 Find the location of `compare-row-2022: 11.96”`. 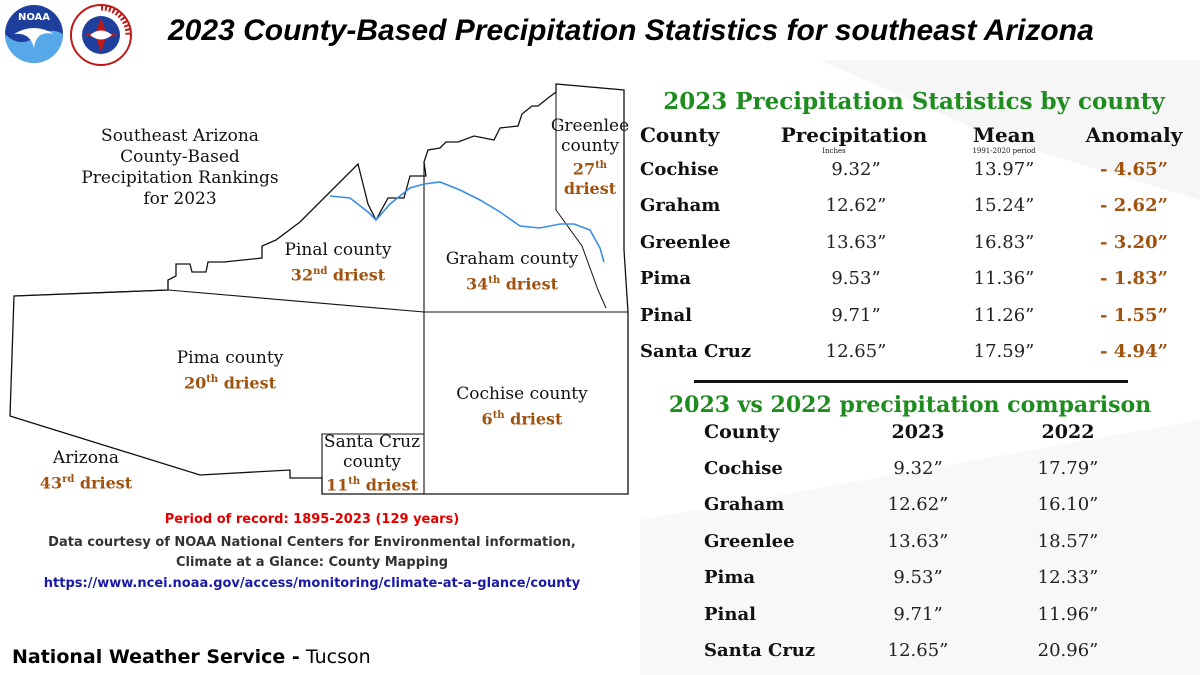

compare-row-2022: 11.96” is located at coordinates (1068, 614).